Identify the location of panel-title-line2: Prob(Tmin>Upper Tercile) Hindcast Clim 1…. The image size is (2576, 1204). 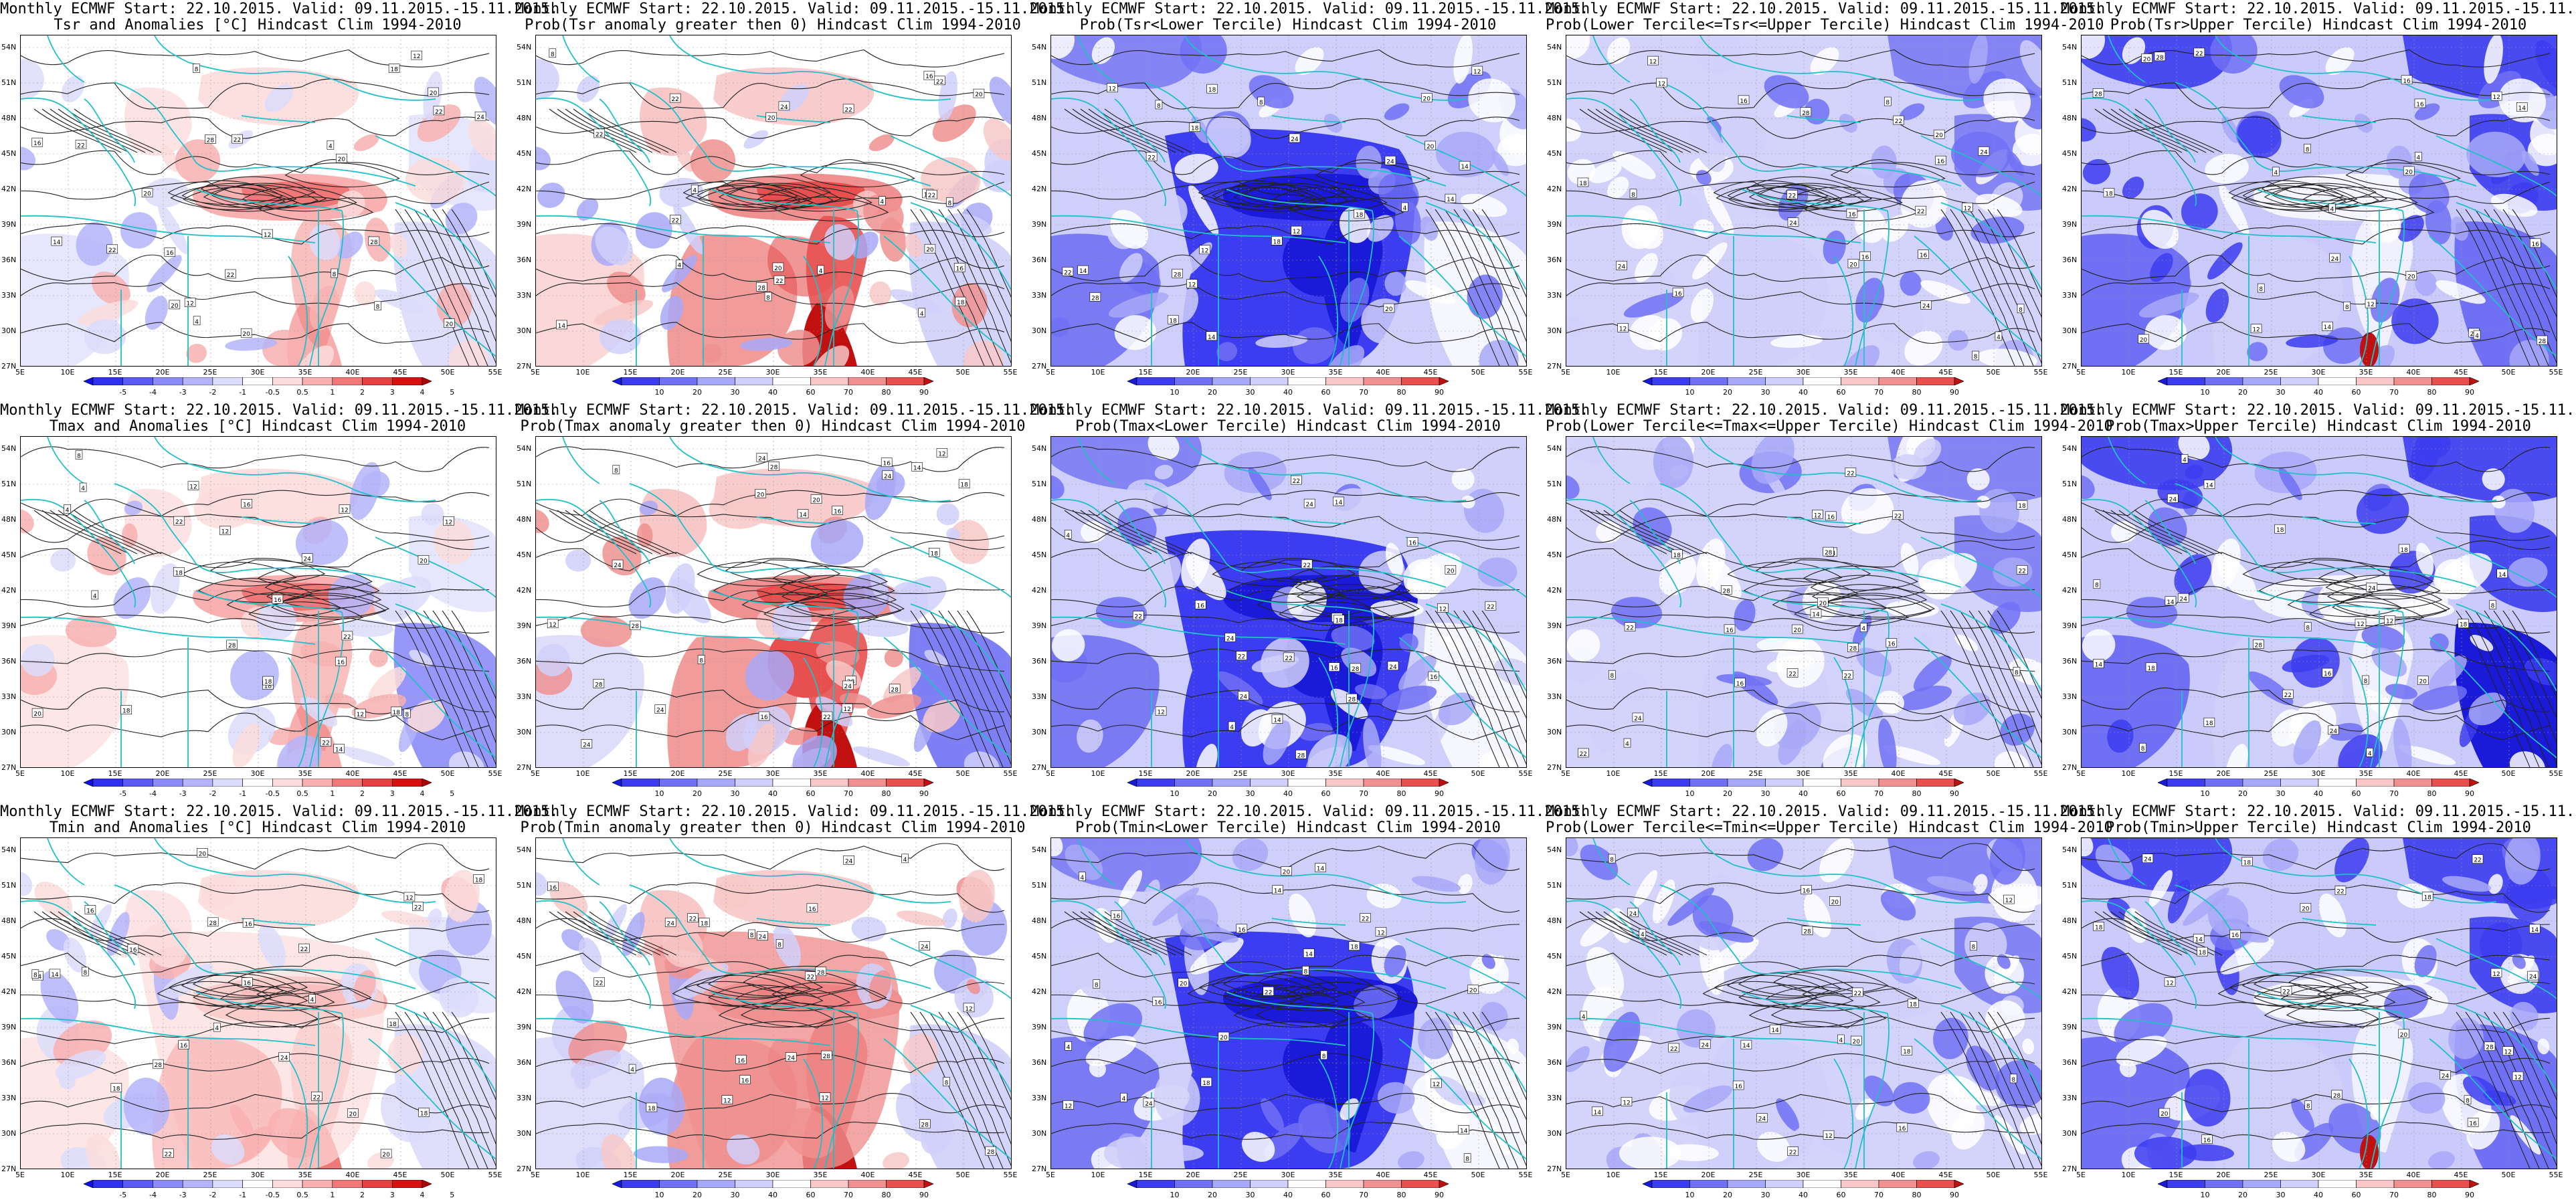
(2318, 827).